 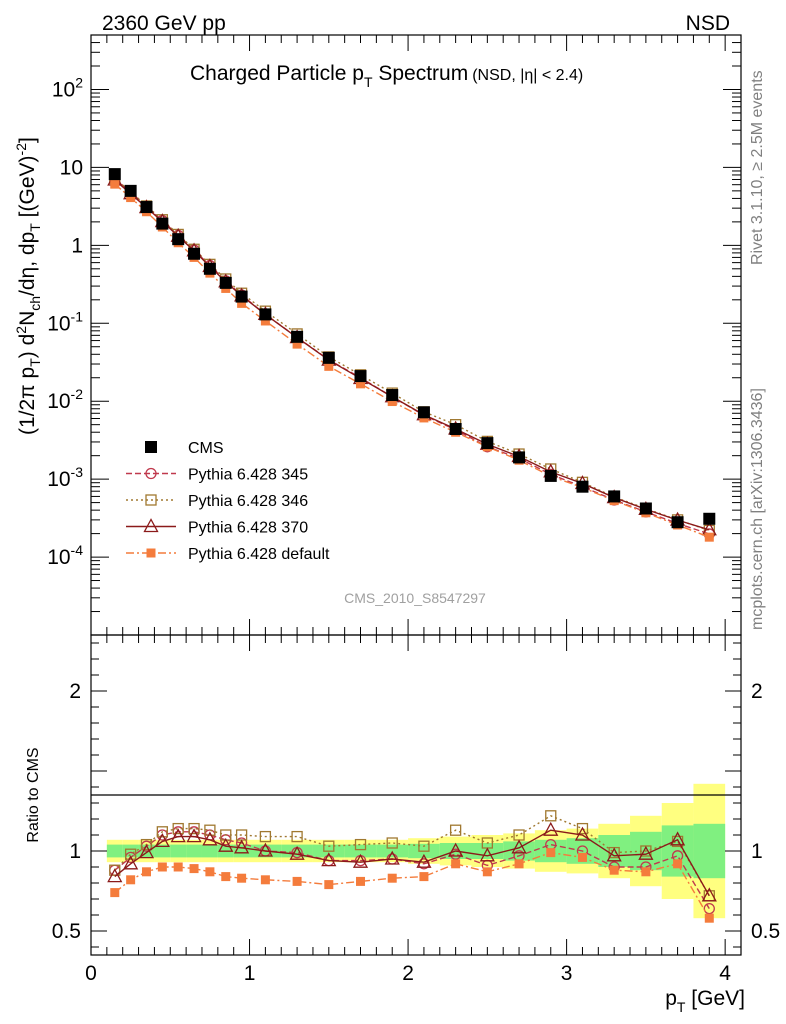 What do you see at coordinates (91, 973) in the screenshot?
I see `ratio-x-tick-label: 0` at bounding box center [91, 973].